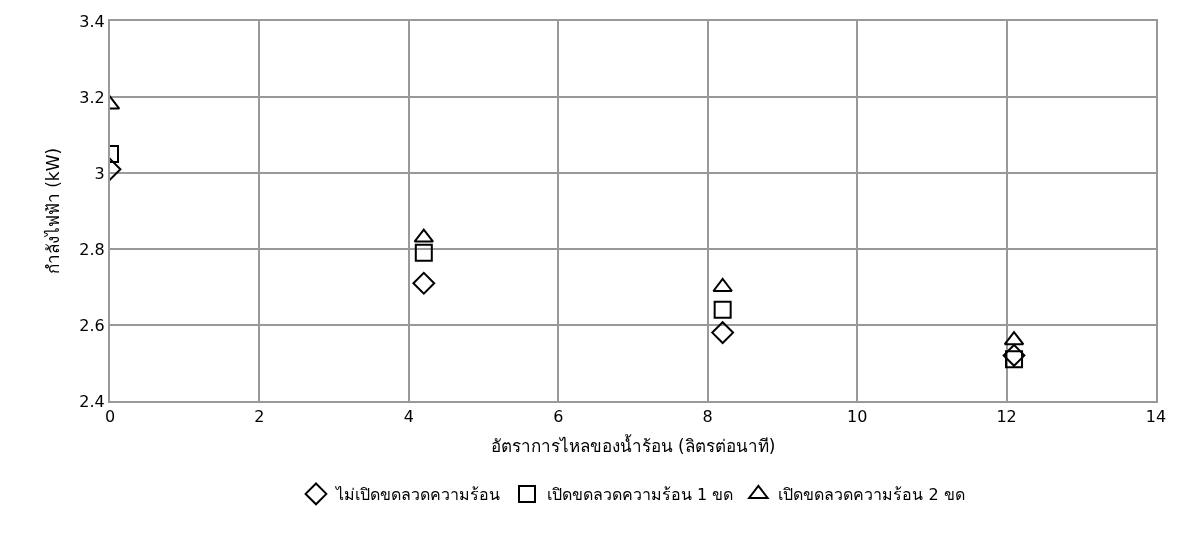 The width and height of the screenshot is (1178, 541). I want to click on x-tick-label: 2, so click(259, 417).